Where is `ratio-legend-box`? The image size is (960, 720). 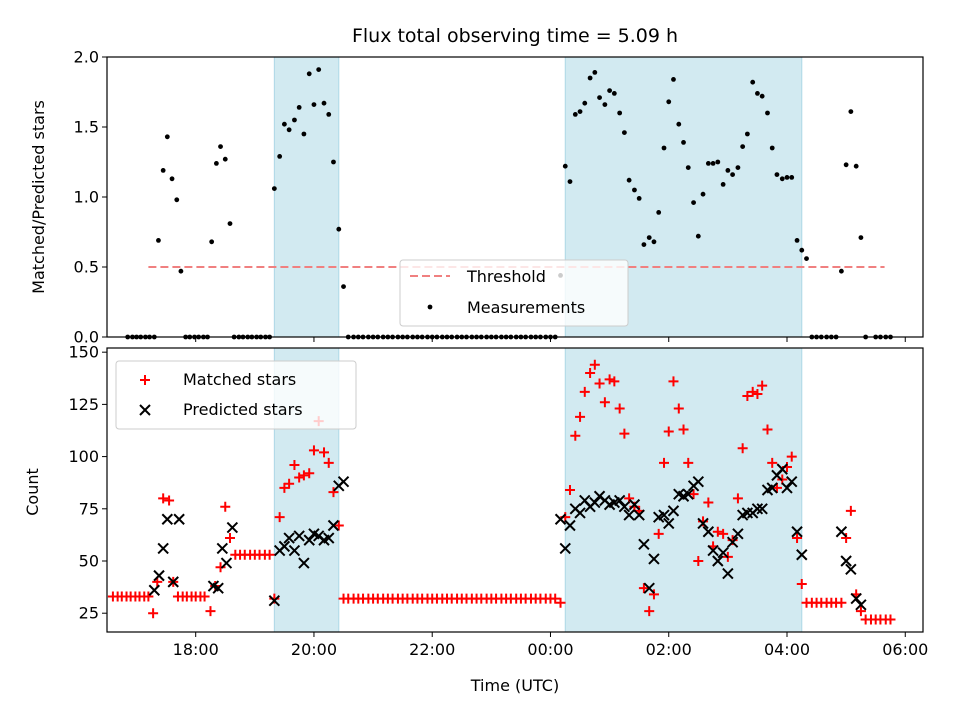
ratio-legend-box is located at coordinates (514, 293).